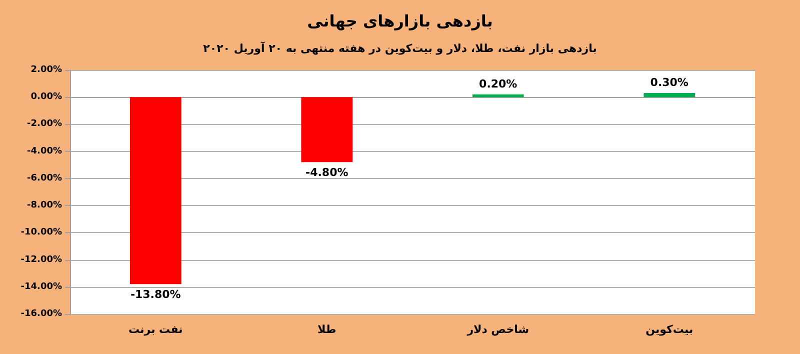 This screenshot has height=354, width=800. What do you see at coordinates (400, 48) in the screenshot?
I see `chart-subtitle: بازدهی بازار نفت، طلا، دلار و بیت‌کوین در هفته منتهی به ۲۰ آوریل ۲۰۲۰` at bounding box center [400, 48].